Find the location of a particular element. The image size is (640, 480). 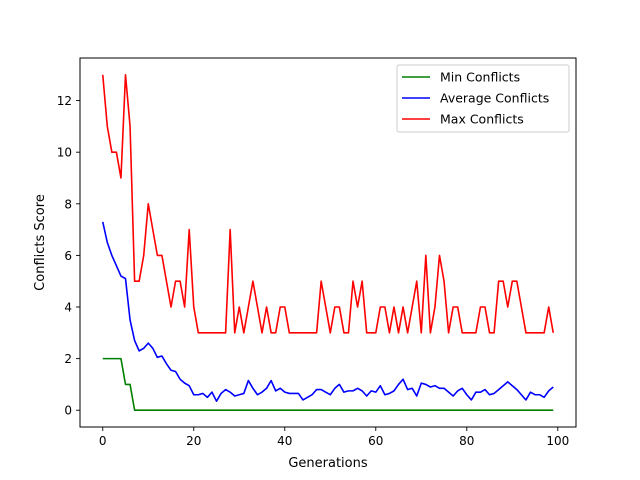

y-tick-label: 0 is located at coordinates (68, 411).